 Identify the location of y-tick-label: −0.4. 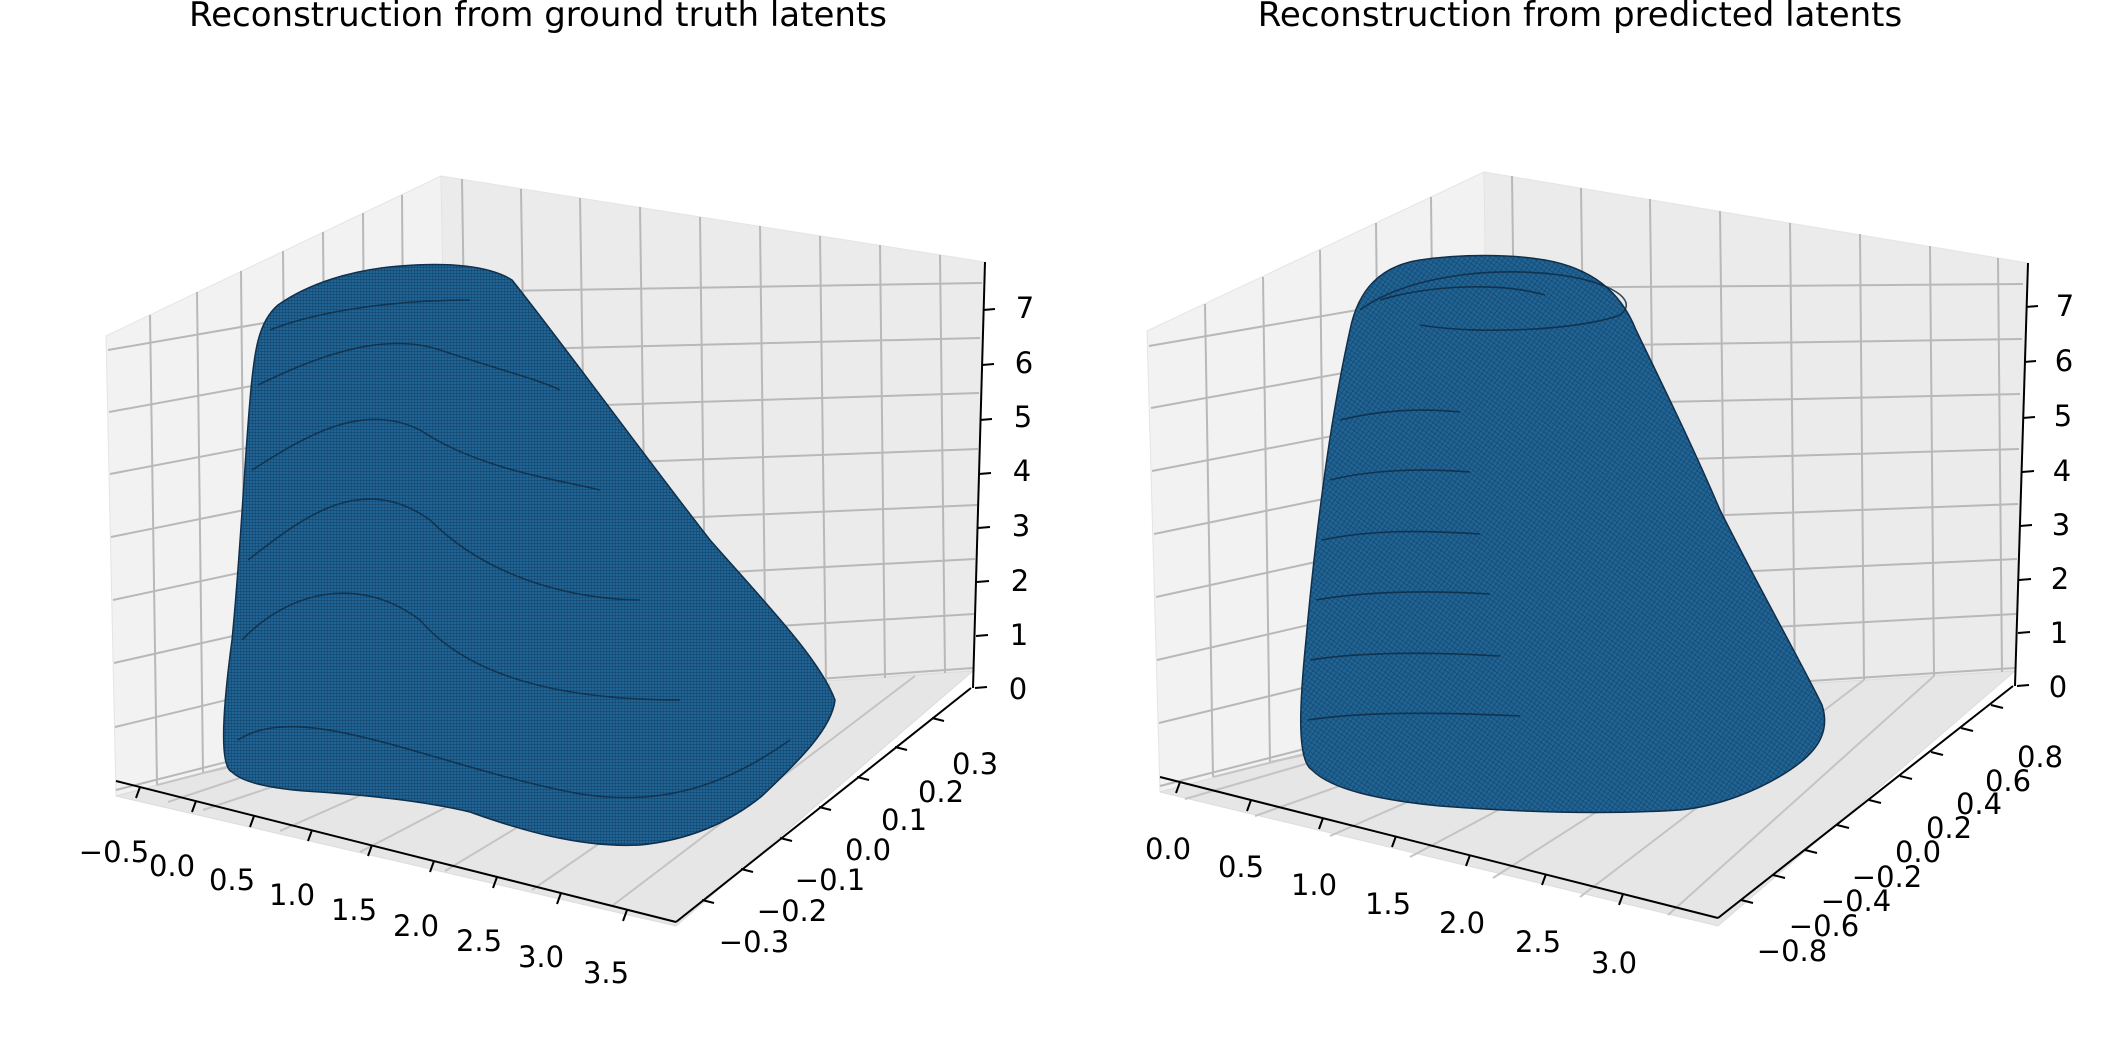
(1856, 901).